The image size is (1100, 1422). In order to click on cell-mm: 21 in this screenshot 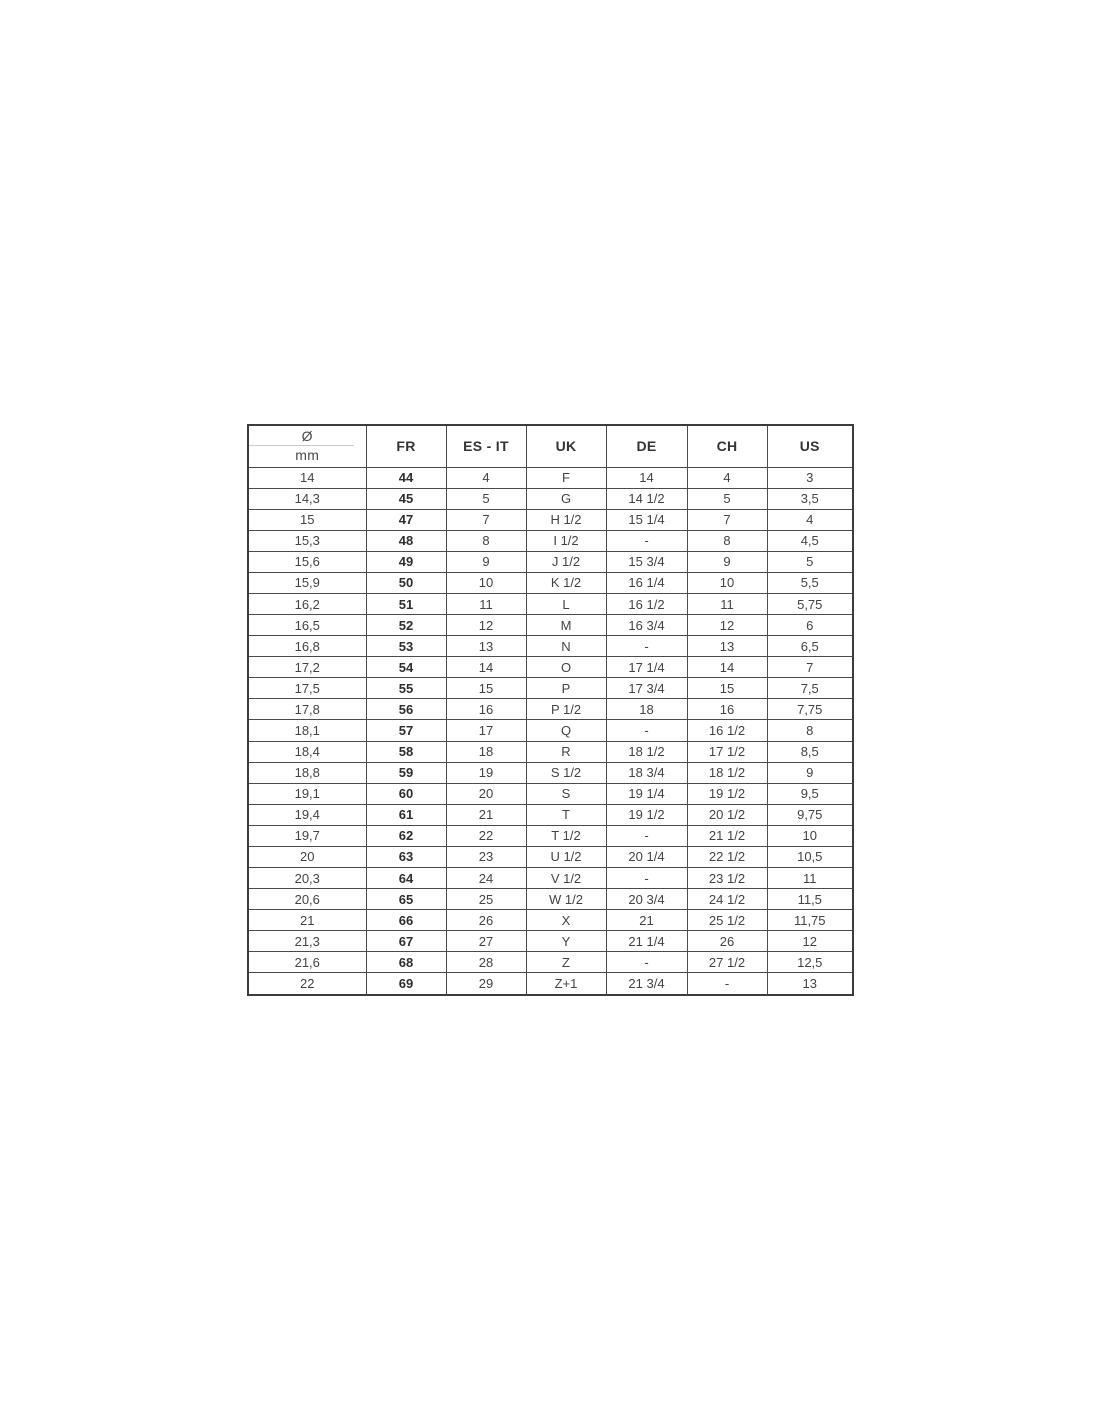, I will do `click(307, 920)`.